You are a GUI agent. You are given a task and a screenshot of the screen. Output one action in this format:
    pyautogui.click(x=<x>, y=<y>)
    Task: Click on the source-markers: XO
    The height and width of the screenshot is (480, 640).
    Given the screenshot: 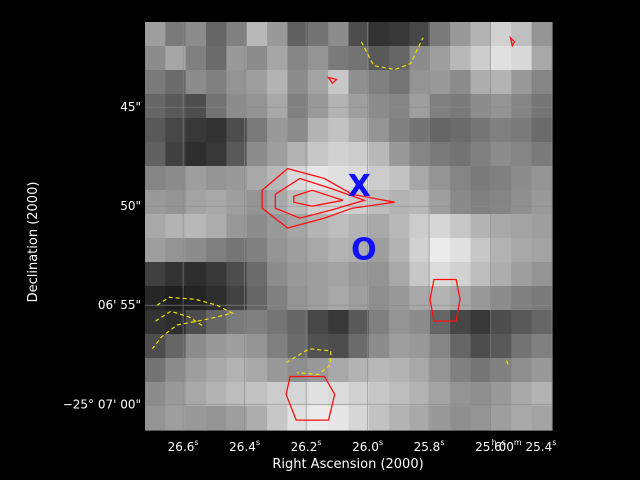 What is the action you would take?
    pyautogui.click(x=362, y=218)
    